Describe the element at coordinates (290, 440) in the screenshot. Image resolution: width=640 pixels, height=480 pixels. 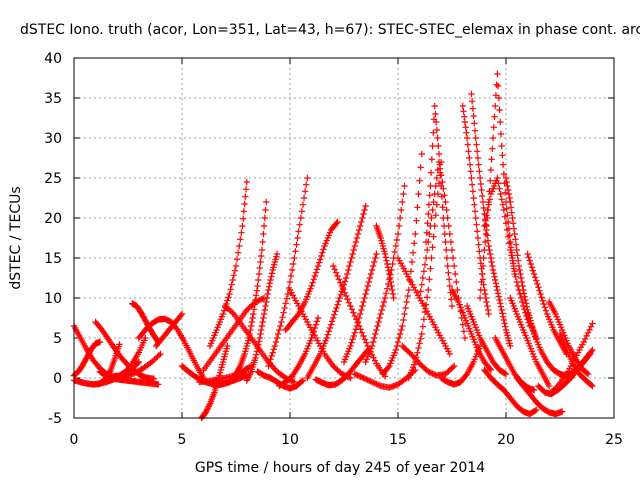
I see `x-tick-label: 10` at that location.